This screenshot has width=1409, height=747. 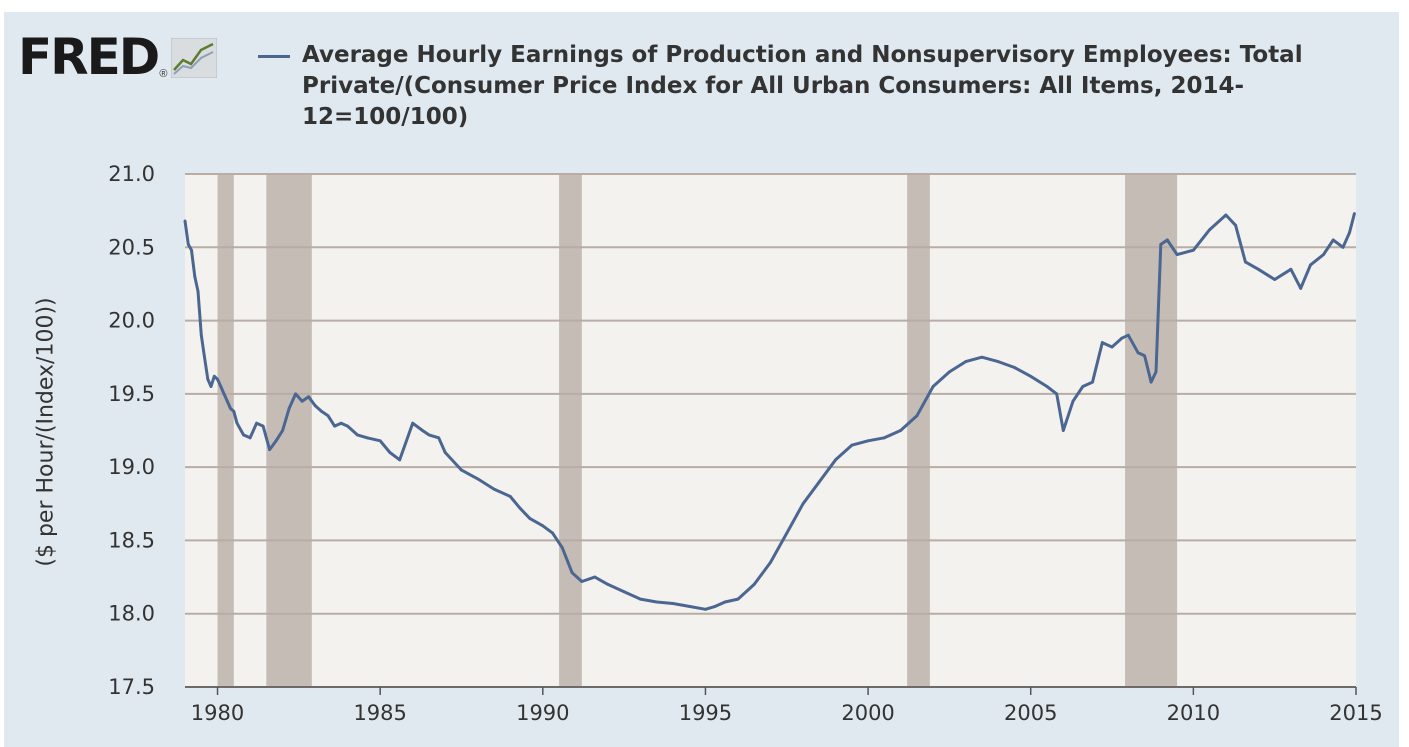 What do you see at coordinates (1355, 713) in the screenshot?
I see `x-tick-label: 2015` at bounding box center [1355, 713].